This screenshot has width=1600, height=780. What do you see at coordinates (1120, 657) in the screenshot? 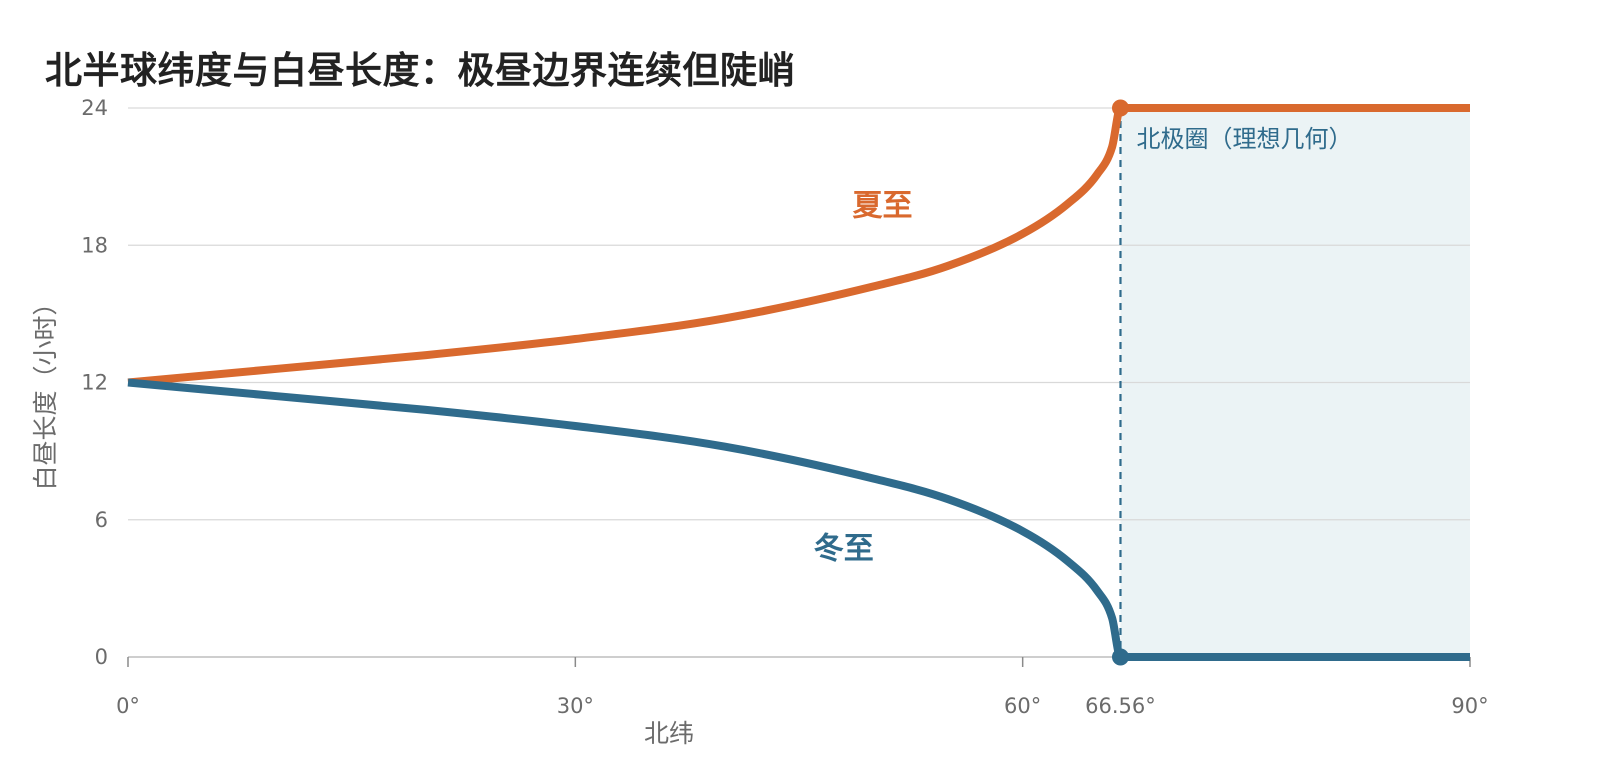
I see `boundary-point-winter` at bounding box center [1120, 657].